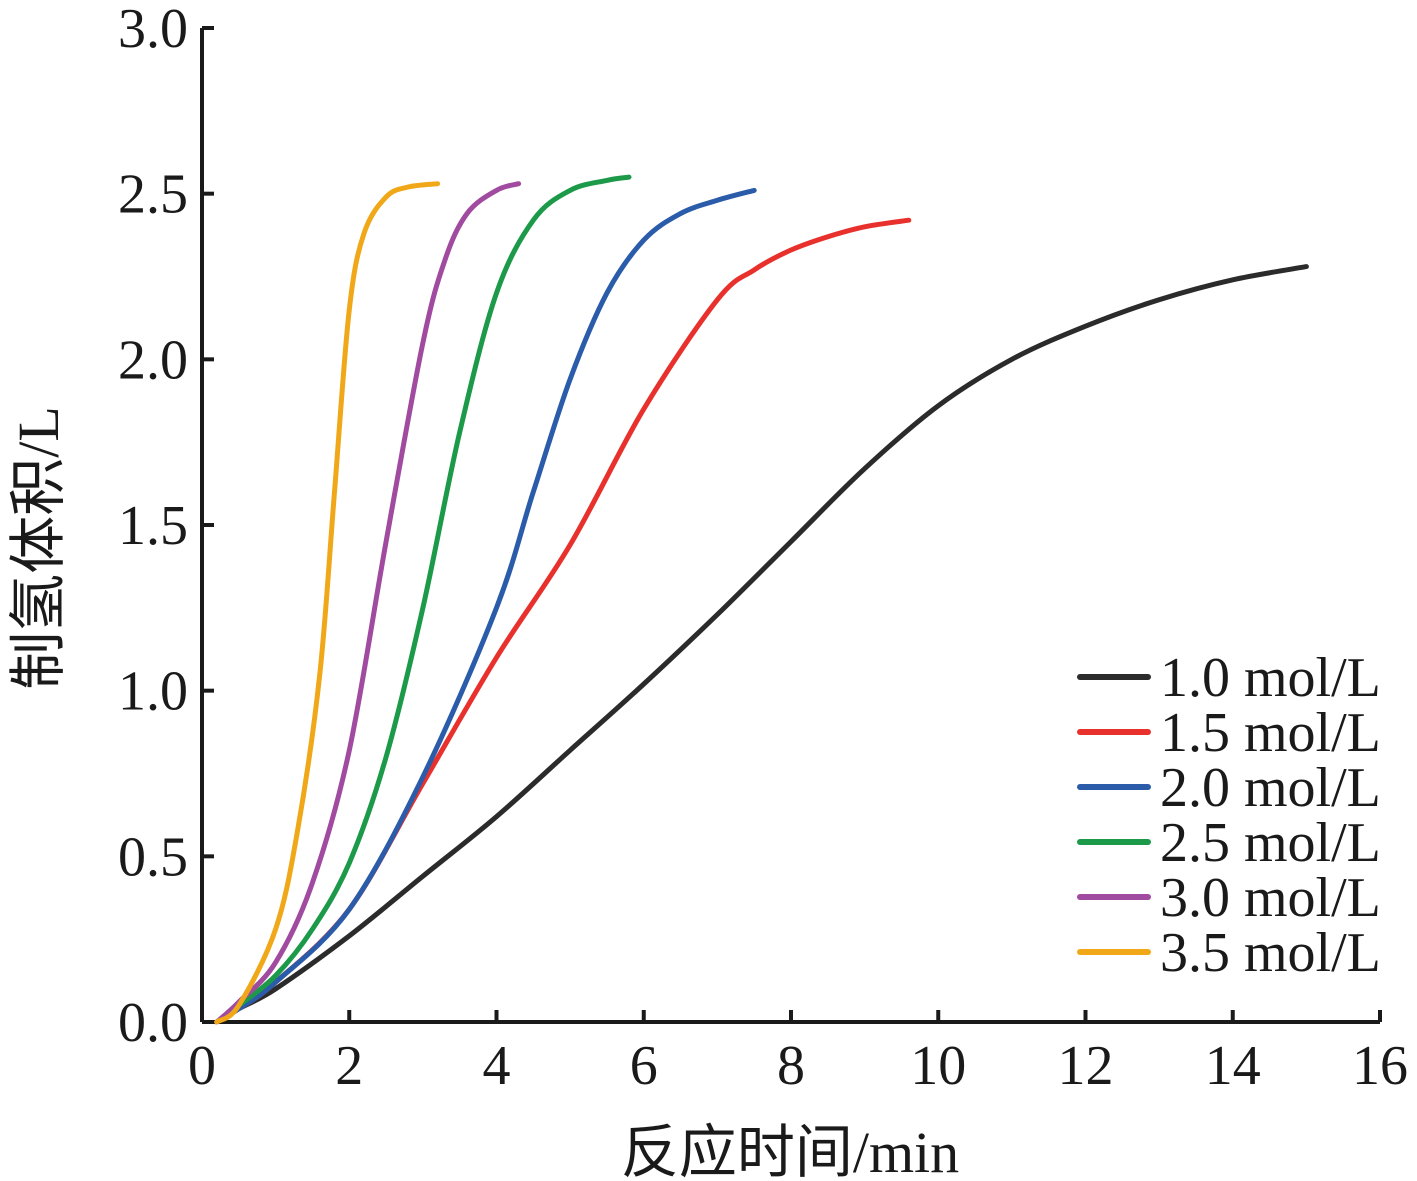 This screenshot has height=1181, width=1417. I want to click on legend-label-3: 2.0 mol/L, so click(1270, 788).